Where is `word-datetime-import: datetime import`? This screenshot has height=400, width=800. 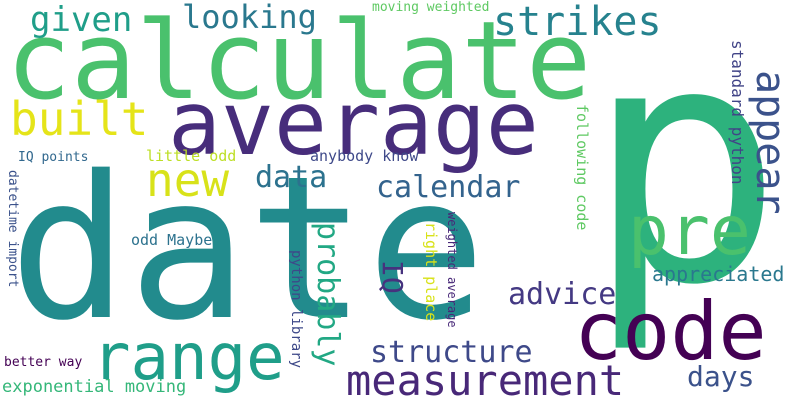 word-datetime-import: datetime import is located at coordinates (12, 229).